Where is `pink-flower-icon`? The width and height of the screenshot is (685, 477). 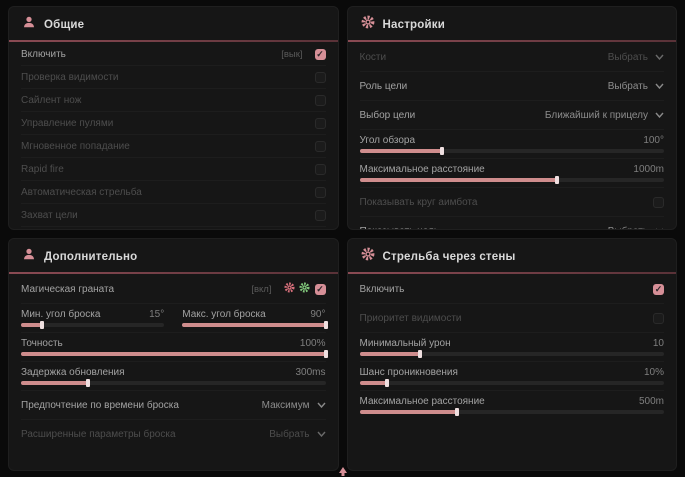 pink-flower-icon is located at coordinates (289, 289).